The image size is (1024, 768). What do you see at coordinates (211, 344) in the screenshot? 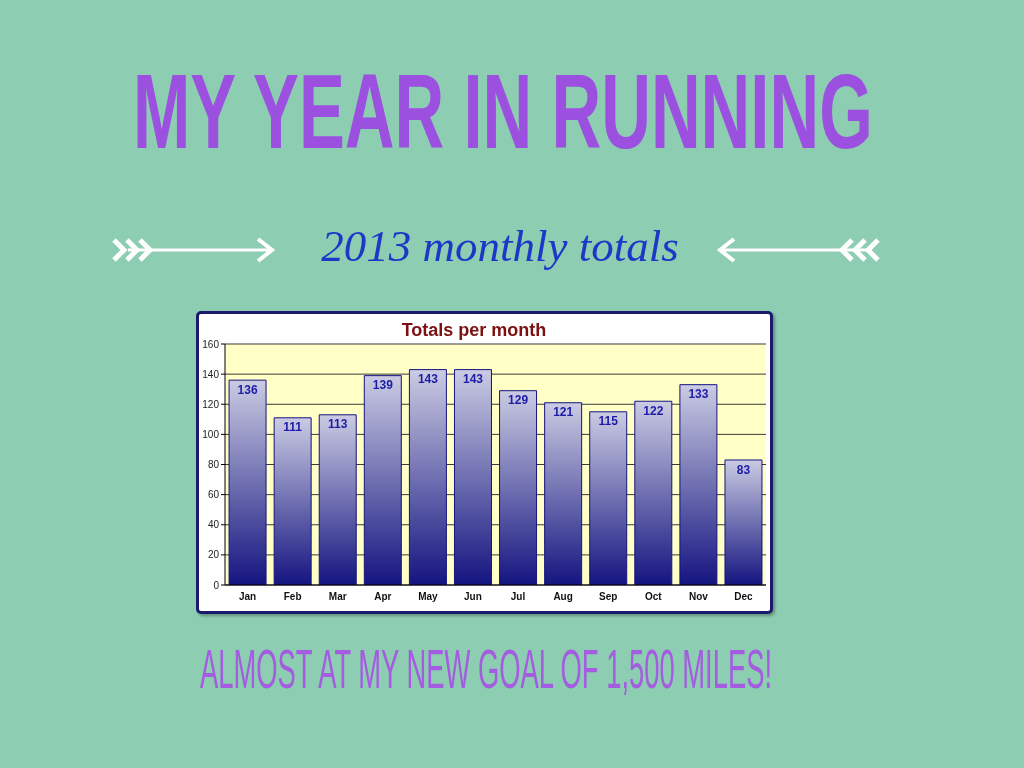
I see `y-tick-label: 160` at bounding box center [211, 344].